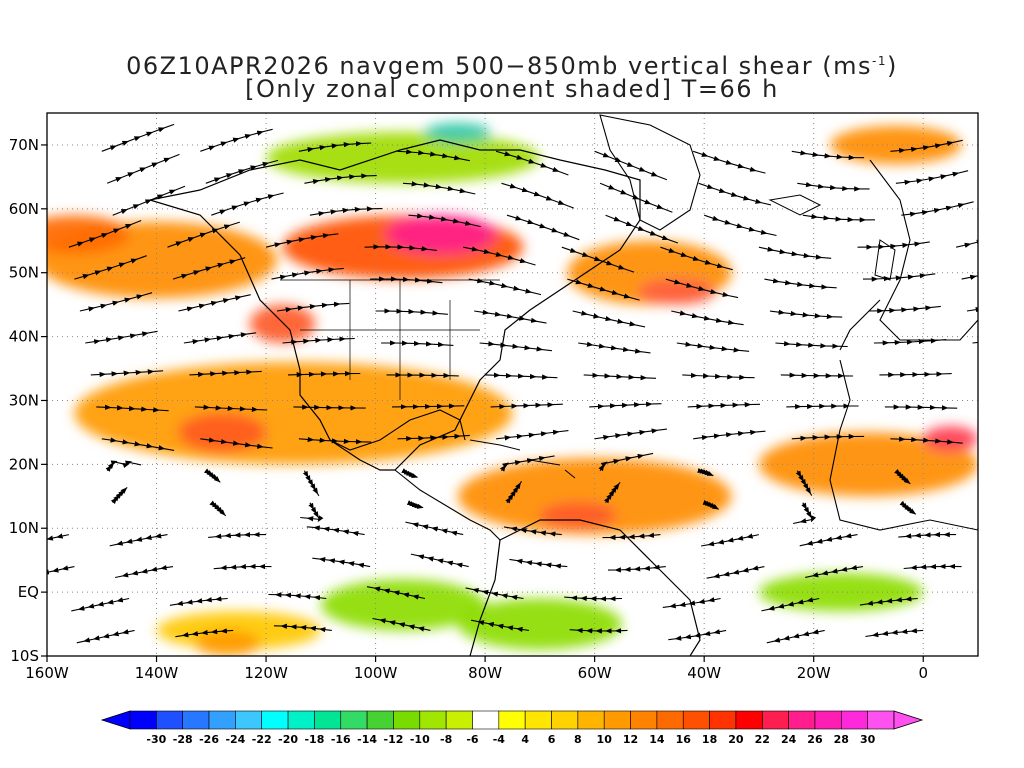 Image resolution: width=1024 pixels, height=768 pixels. What do you see at coordinates (266, 673) in the screenshot?
I see `lon-label: 120W` at bounding box center [266, 673].